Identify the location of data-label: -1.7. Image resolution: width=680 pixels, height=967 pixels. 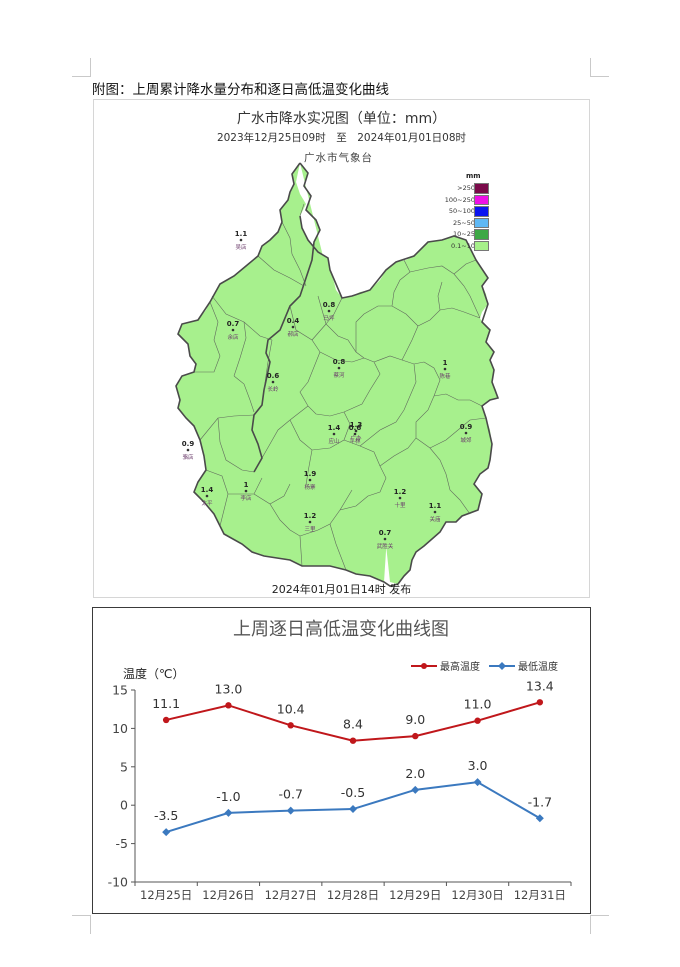
(540, 801).